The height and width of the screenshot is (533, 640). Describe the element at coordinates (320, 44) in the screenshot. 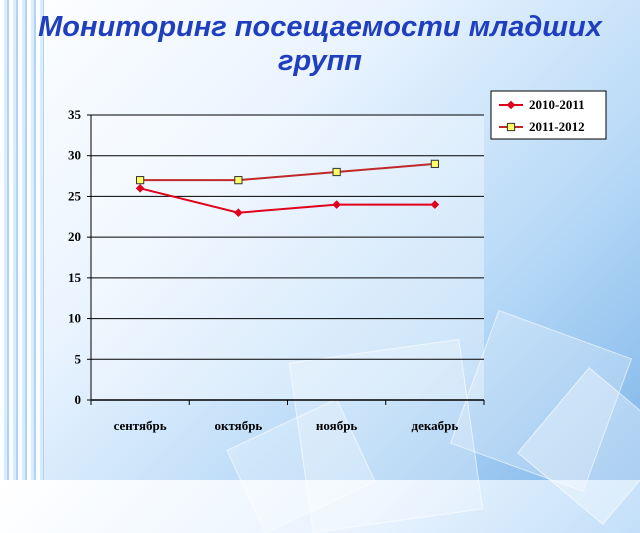

I see `chart-title: Мониторинг посещаемости младших групп` at that location.